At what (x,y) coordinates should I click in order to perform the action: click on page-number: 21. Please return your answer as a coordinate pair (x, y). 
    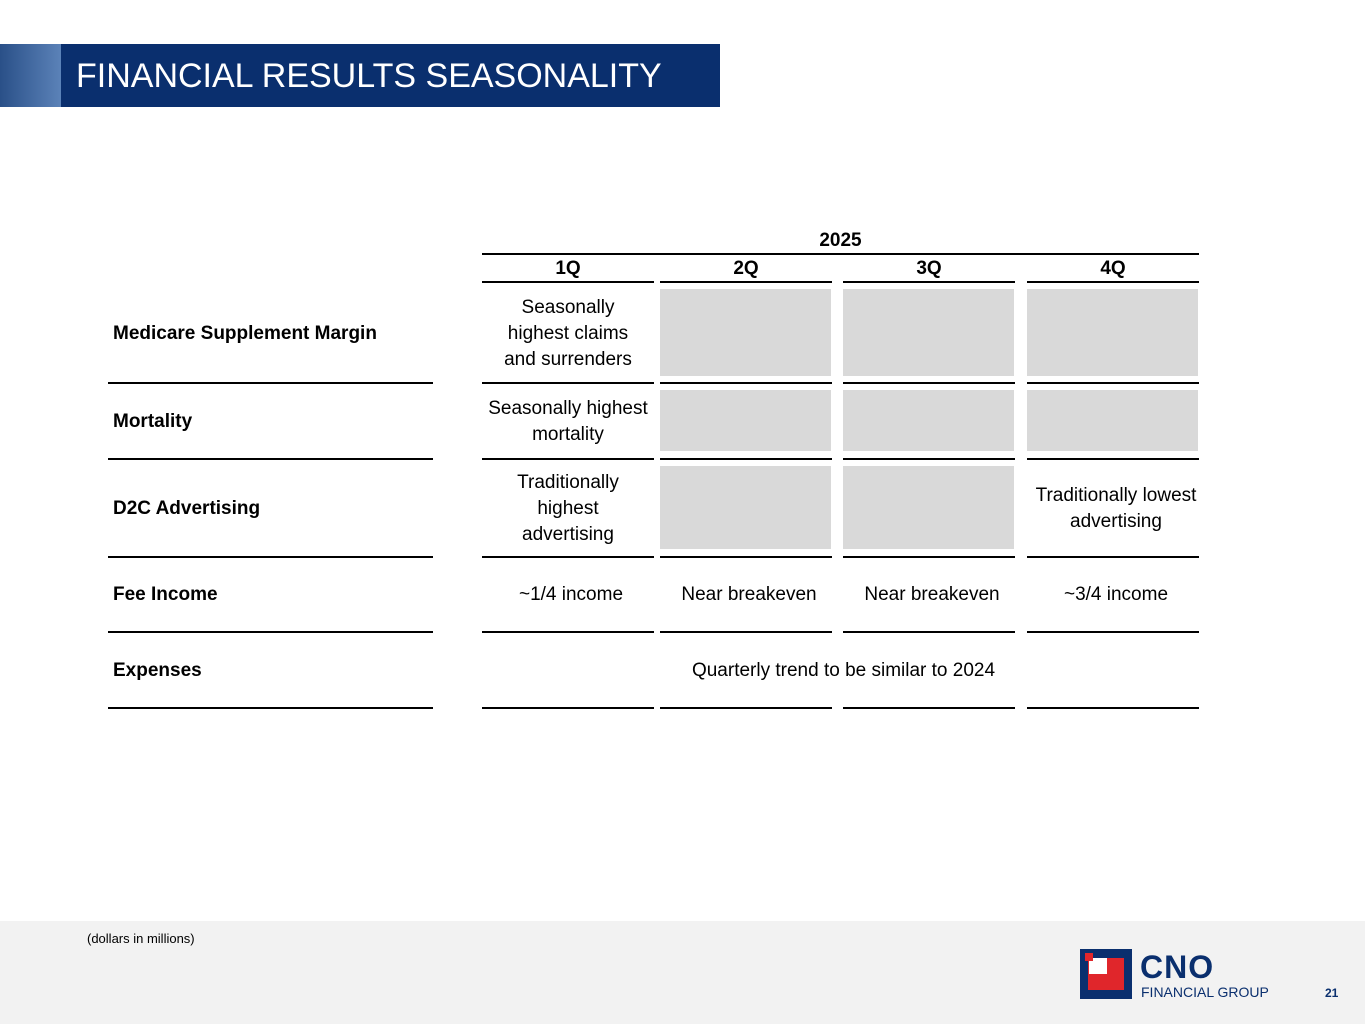
    Looking at the image, I should click on (1332, 993).